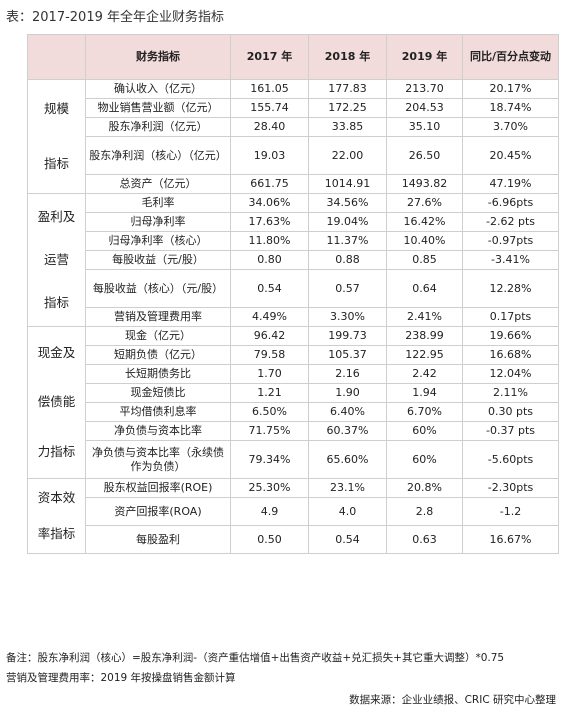 The image size is (564, 717). Describe the element at coordinates (269, 89) in the screenshot. I see `value-cell-y2017: 161.05` at that location.